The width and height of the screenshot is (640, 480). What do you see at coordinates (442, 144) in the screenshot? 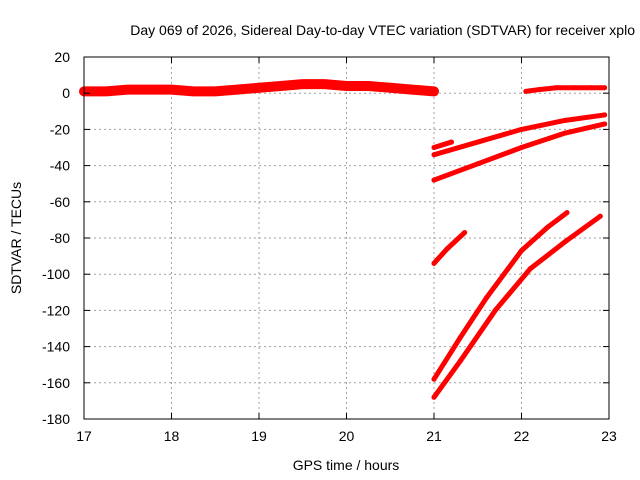
I see `series-3-path` at bounding box center [442, 144].